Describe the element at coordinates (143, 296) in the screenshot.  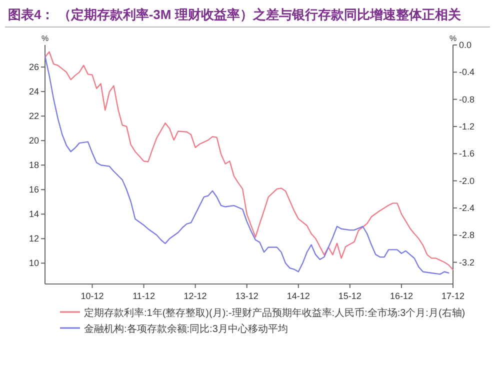
I see `x-tick-label: 11-12` at that location.